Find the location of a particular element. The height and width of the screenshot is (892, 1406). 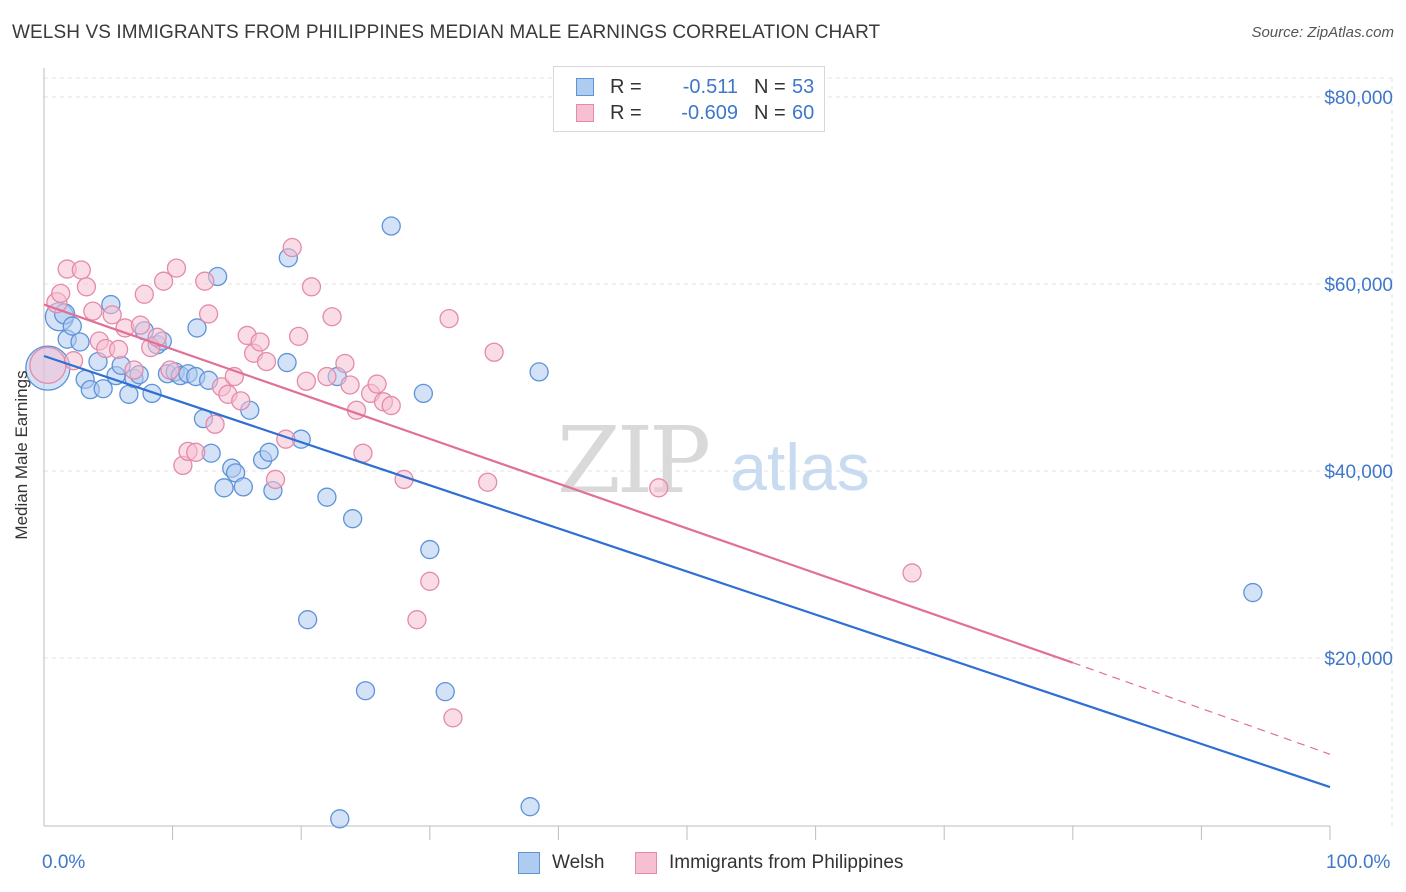

series-legend-philippines: Immigrants from Philippines is located at coordinates (769, 863).